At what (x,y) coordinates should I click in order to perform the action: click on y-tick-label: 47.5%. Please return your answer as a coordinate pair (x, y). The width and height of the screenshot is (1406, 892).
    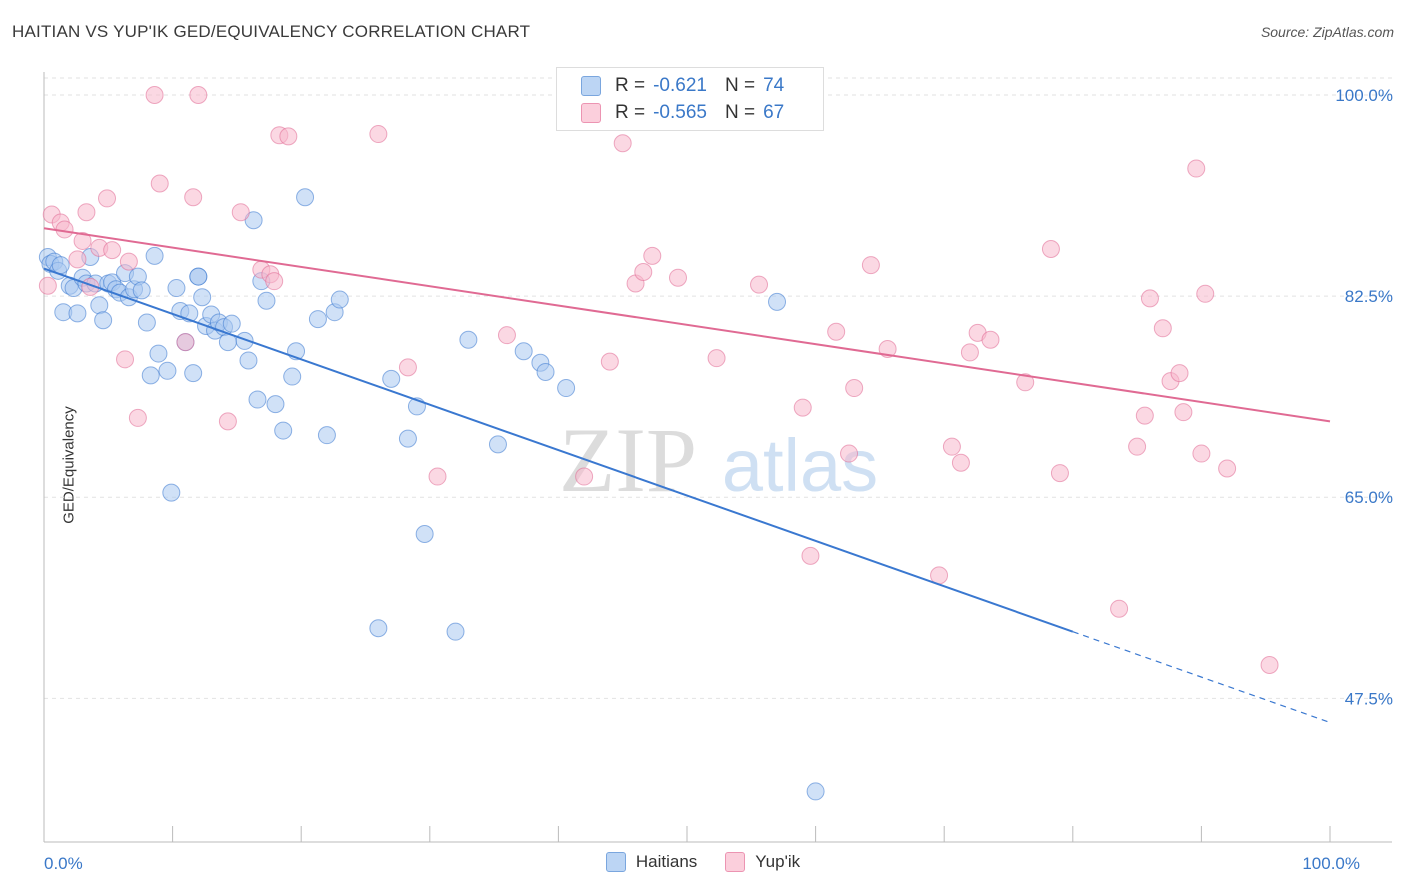
    Looking at the image, I should click on (1369, 698).